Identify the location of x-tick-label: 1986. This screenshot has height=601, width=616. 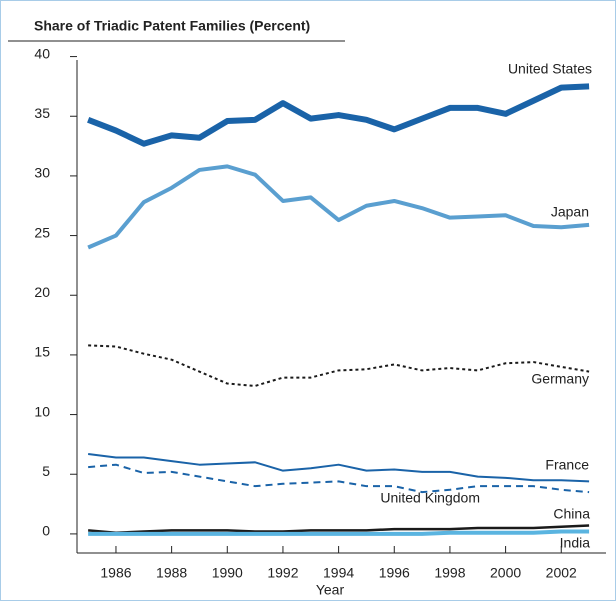
(115, 573).